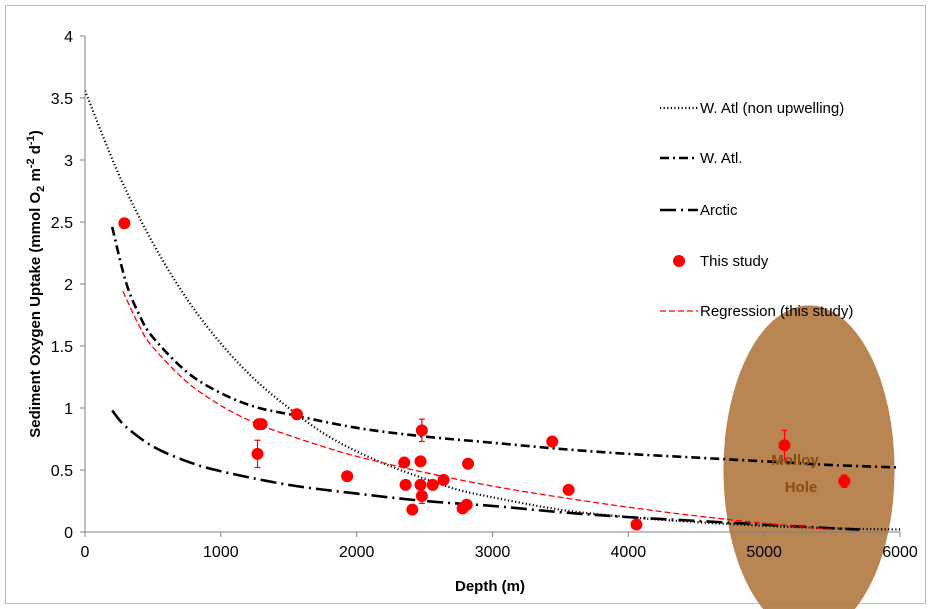 The width and height of the screenshot is (932, 609). What do you see at coordinates (776, 311) in the screenshot?
I see `legend-label-regression: Regression (this study)` at bounding box center [776, 311].